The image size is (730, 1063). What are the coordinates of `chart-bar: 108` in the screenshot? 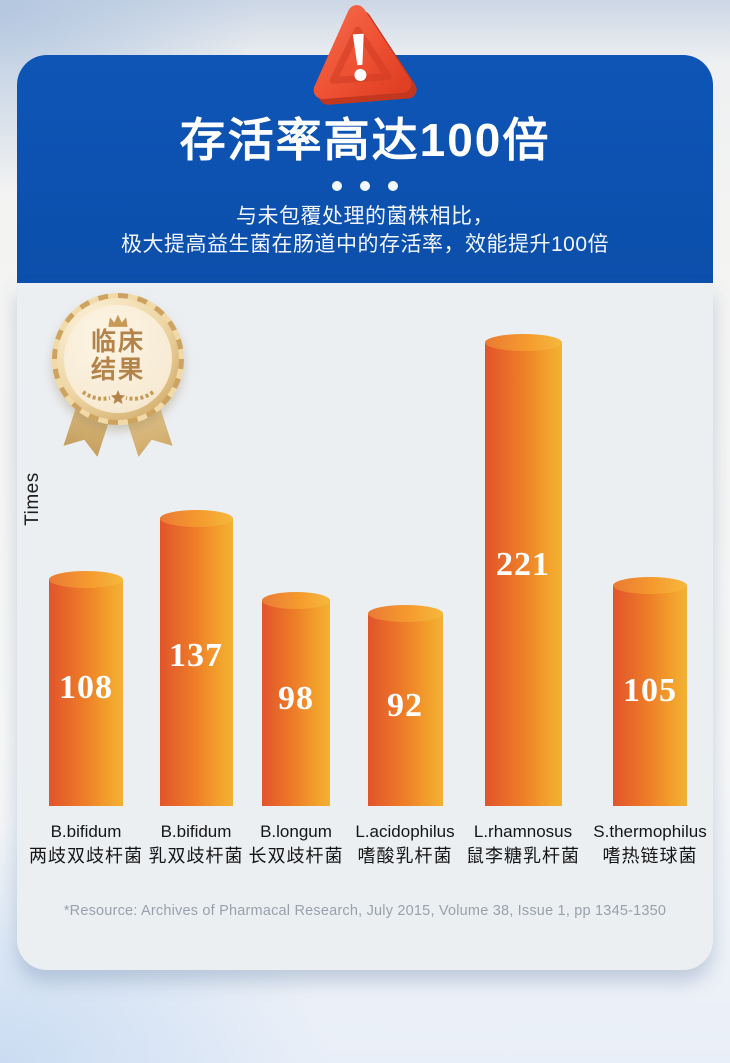 It's located at (86, 688).